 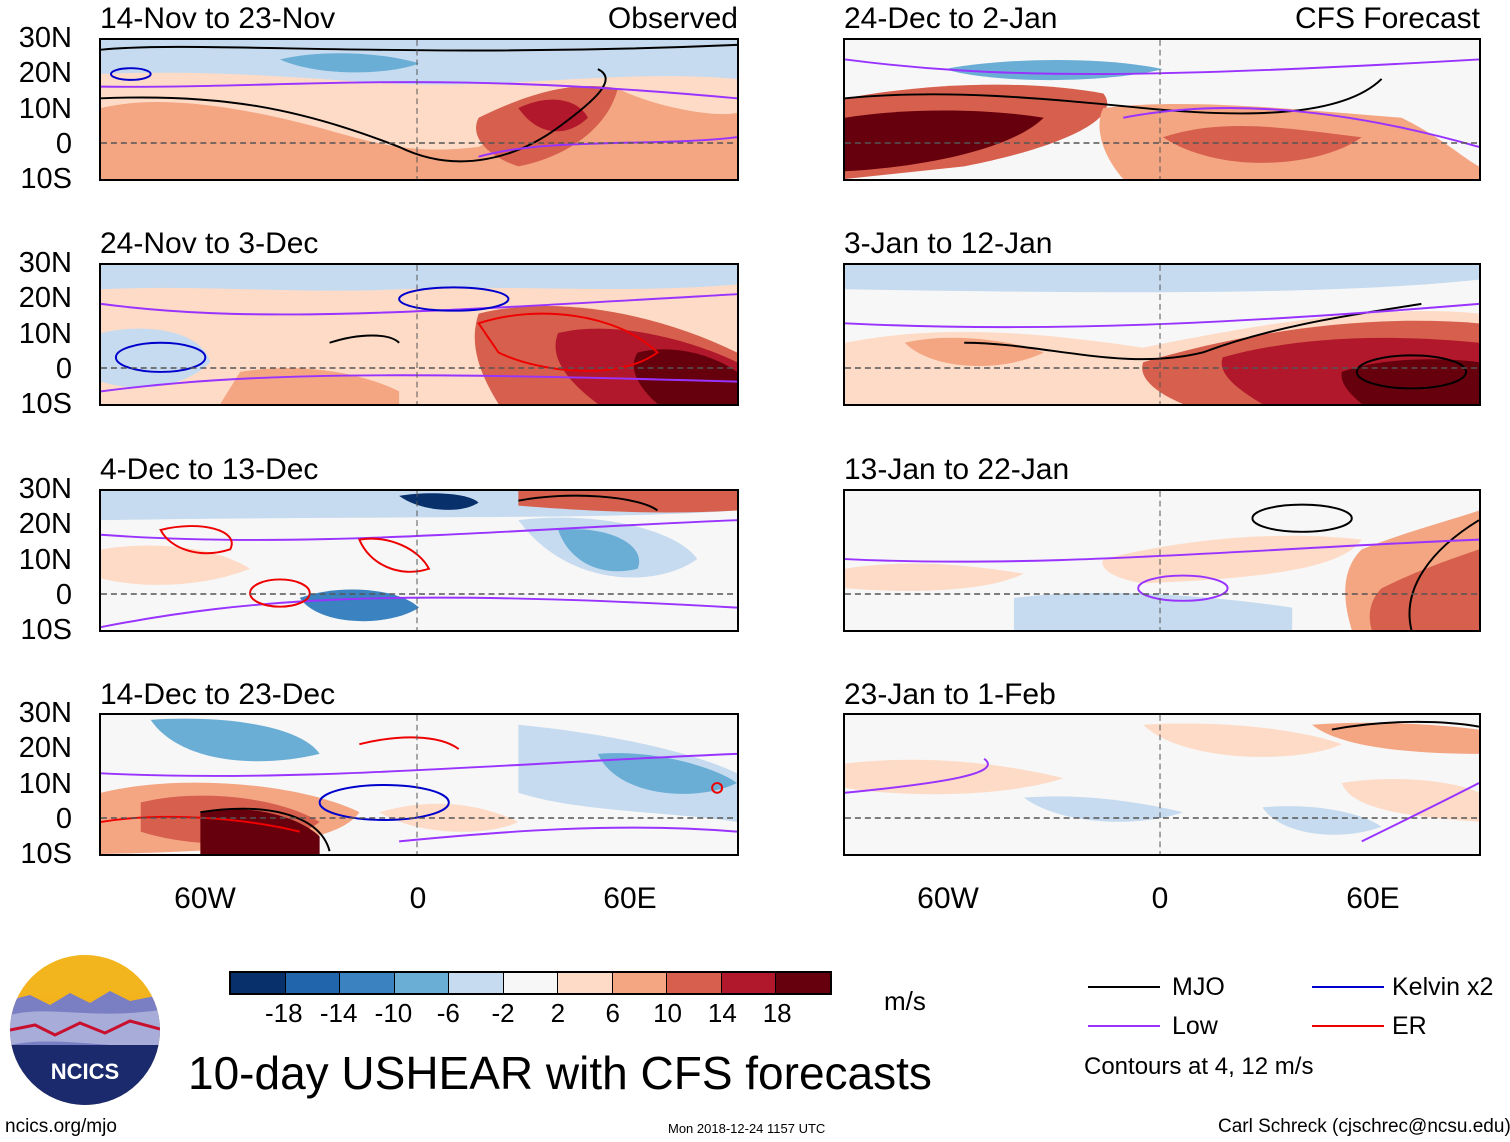 What do you see at coordinates (747, 1128) in the screenshot?
I see `timestamp: Mon 2018-12-24 1157 UTC` at bounding box center [747, 1128].